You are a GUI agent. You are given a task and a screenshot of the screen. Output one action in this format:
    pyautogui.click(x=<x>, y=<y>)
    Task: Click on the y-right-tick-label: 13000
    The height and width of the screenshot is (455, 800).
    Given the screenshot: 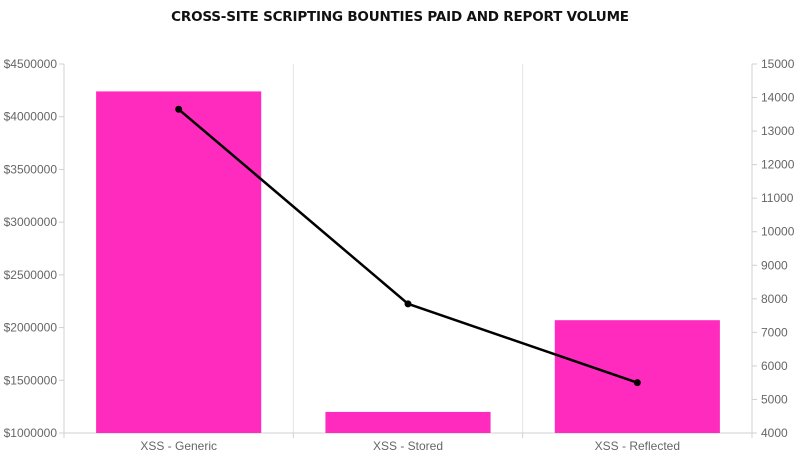 What is the action you would take?
    pyautogui.click(x=778, y=131)
    